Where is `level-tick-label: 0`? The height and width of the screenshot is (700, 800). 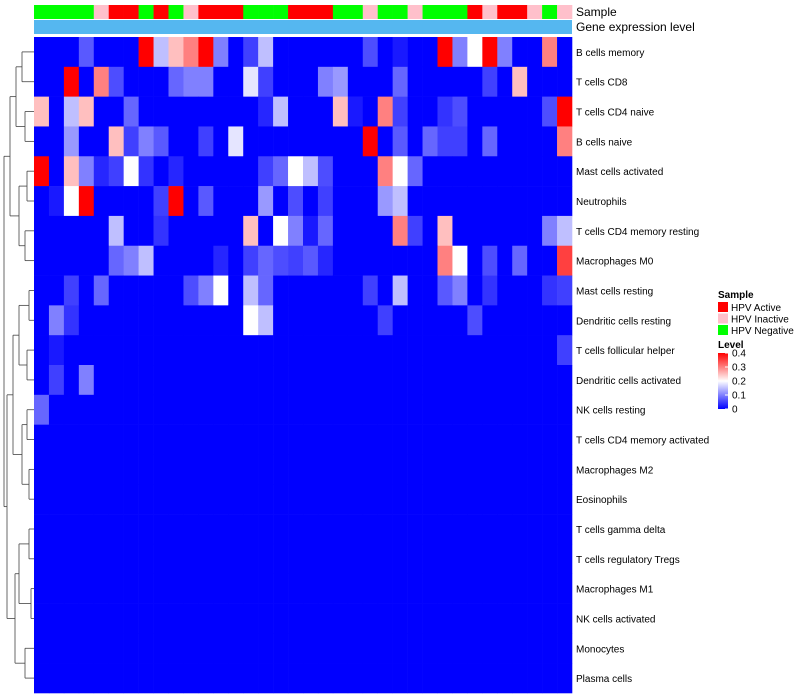 level-tick-label: 0 is located at coordinates (735, 410).